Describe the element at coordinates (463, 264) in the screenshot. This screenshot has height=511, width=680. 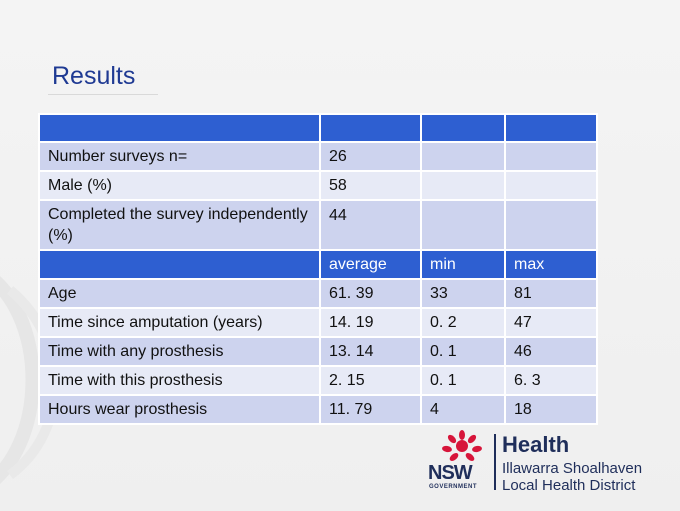
I see `col-header-min: min` at that location.